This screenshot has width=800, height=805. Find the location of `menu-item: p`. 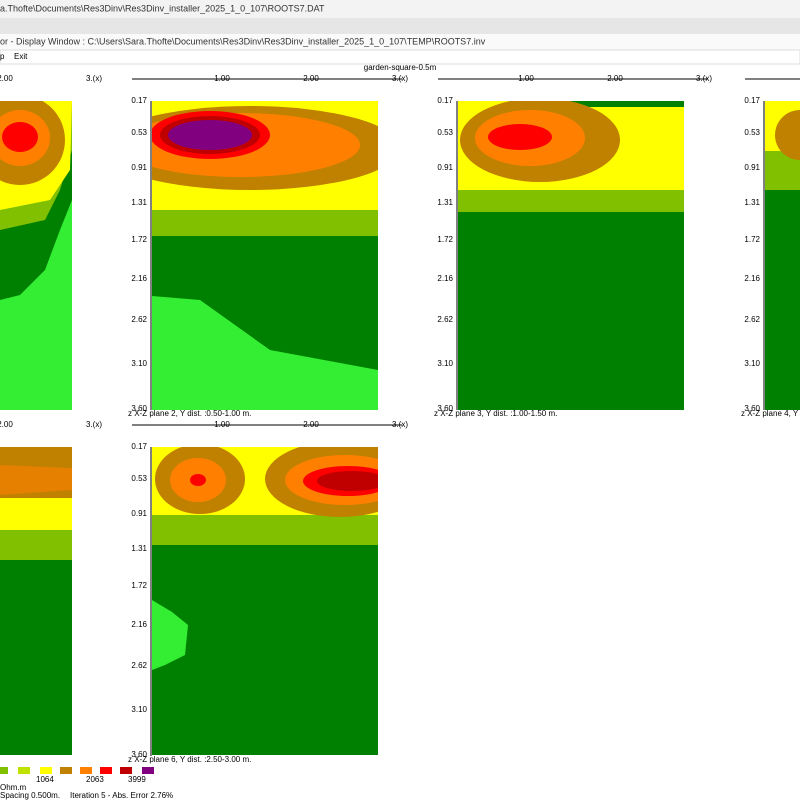

menu-item: p is located at coordinates (2, 56).